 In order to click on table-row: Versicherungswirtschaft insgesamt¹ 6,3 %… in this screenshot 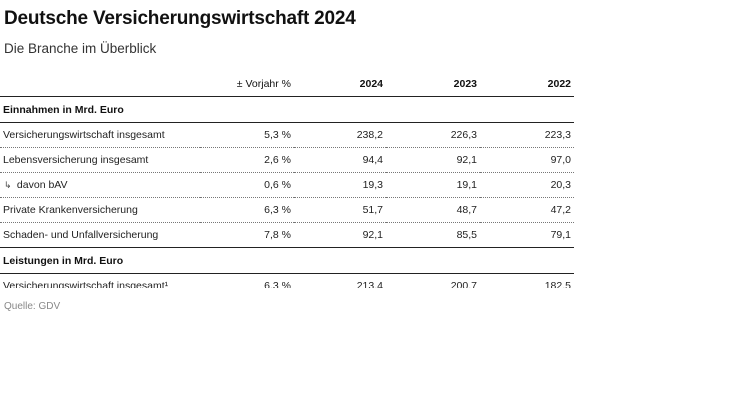, I will do `click(287, 280)`.